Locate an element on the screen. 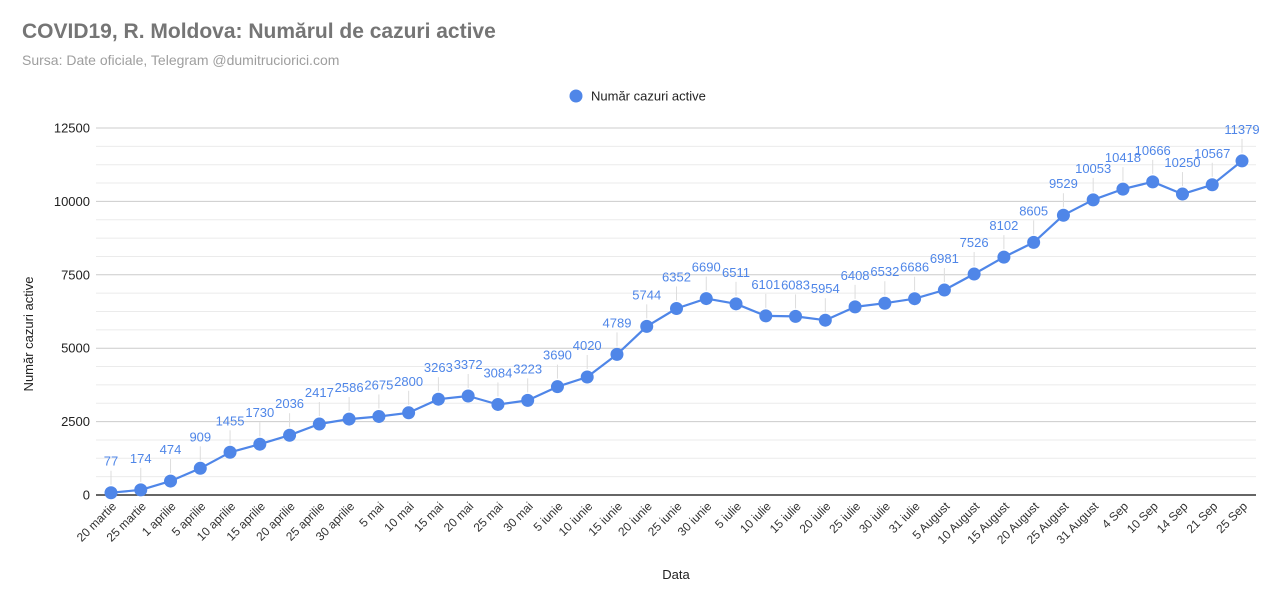  x-tick-label: 25 iulie is located at coordinates (844, 517).